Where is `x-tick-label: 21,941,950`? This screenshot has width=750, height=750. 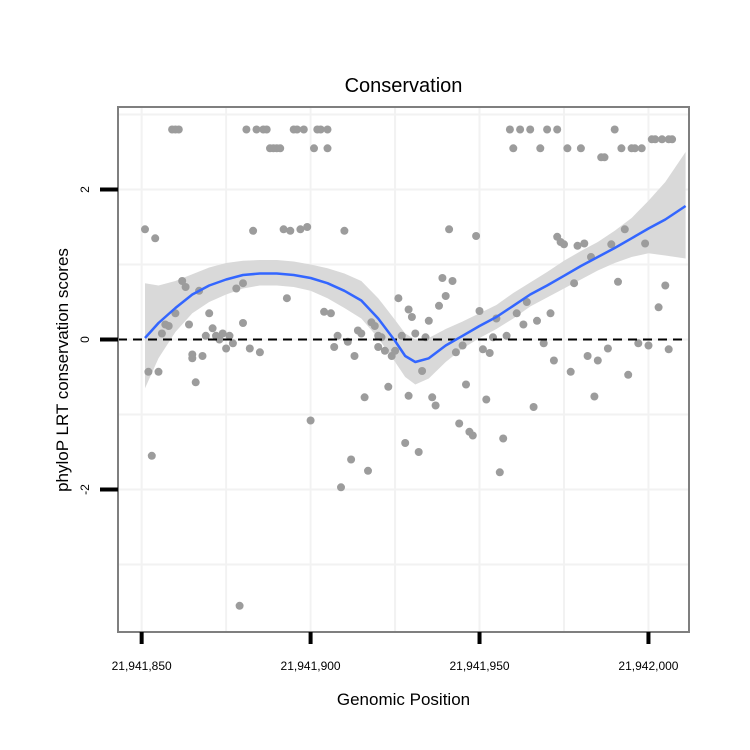 x-tick-label: 21,941,950 is located at coordinates (479, 666).